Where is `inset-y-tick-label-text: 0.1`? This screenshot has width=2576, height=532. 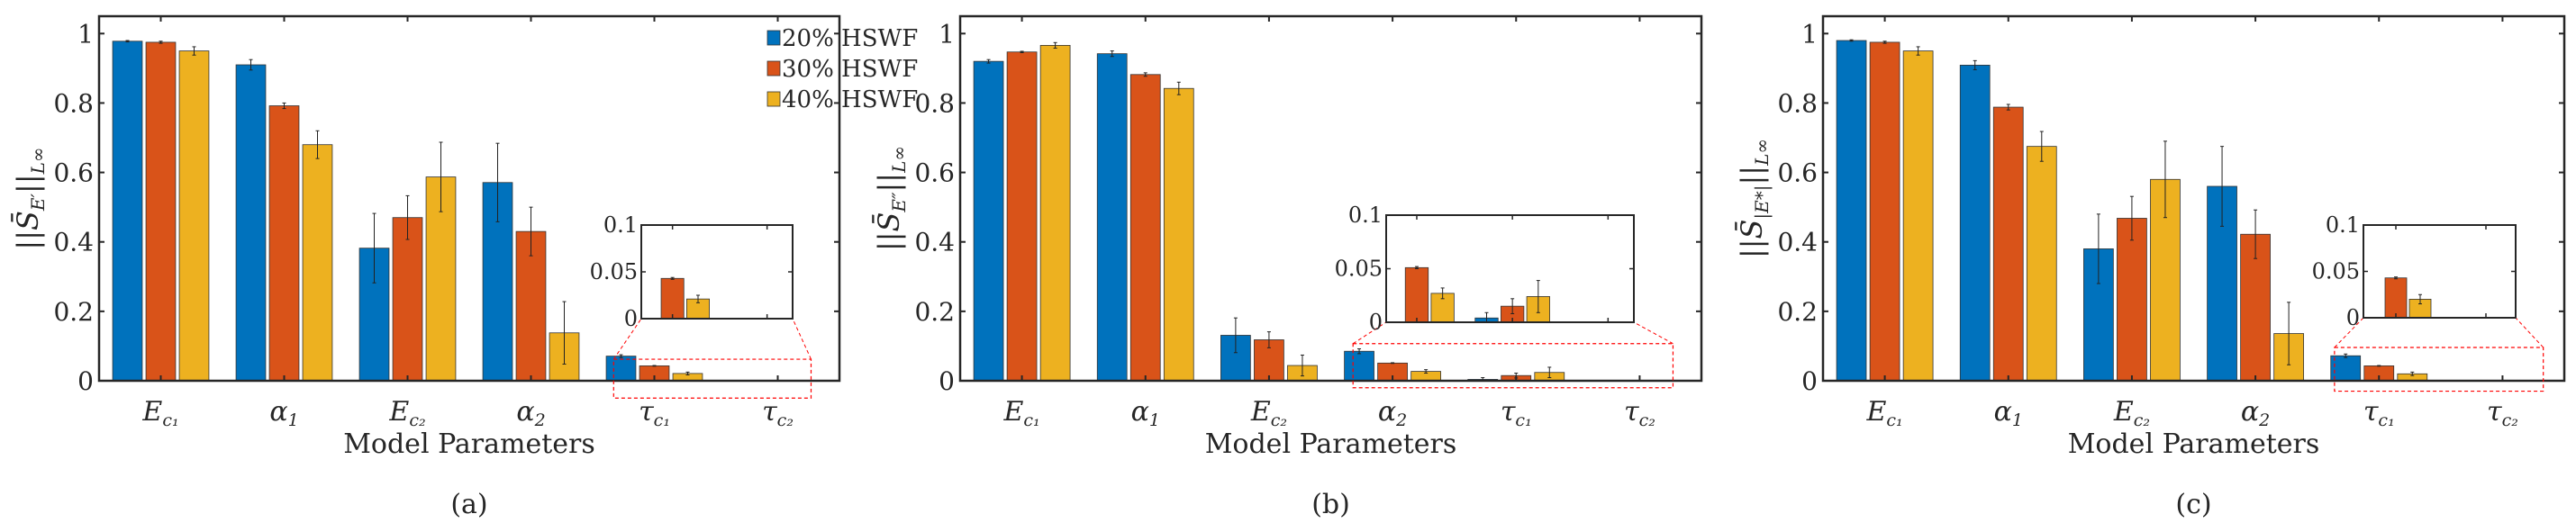
inset-y-tick-label-text: 0.1 is located at coordinates (620, 225).